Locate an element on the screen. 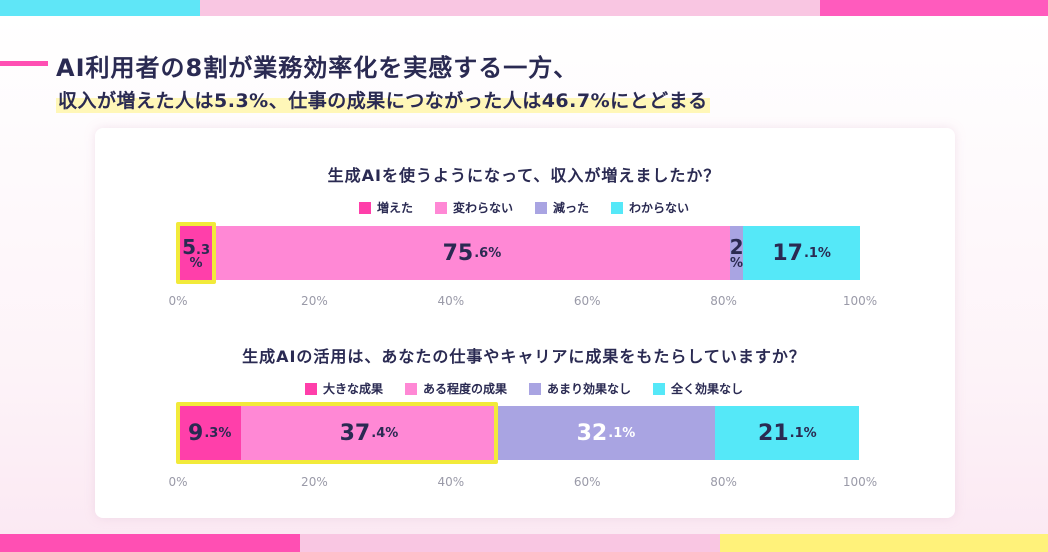 The image size is (1048, 552). headline-accent-bar is located at coordinates (24, 63).